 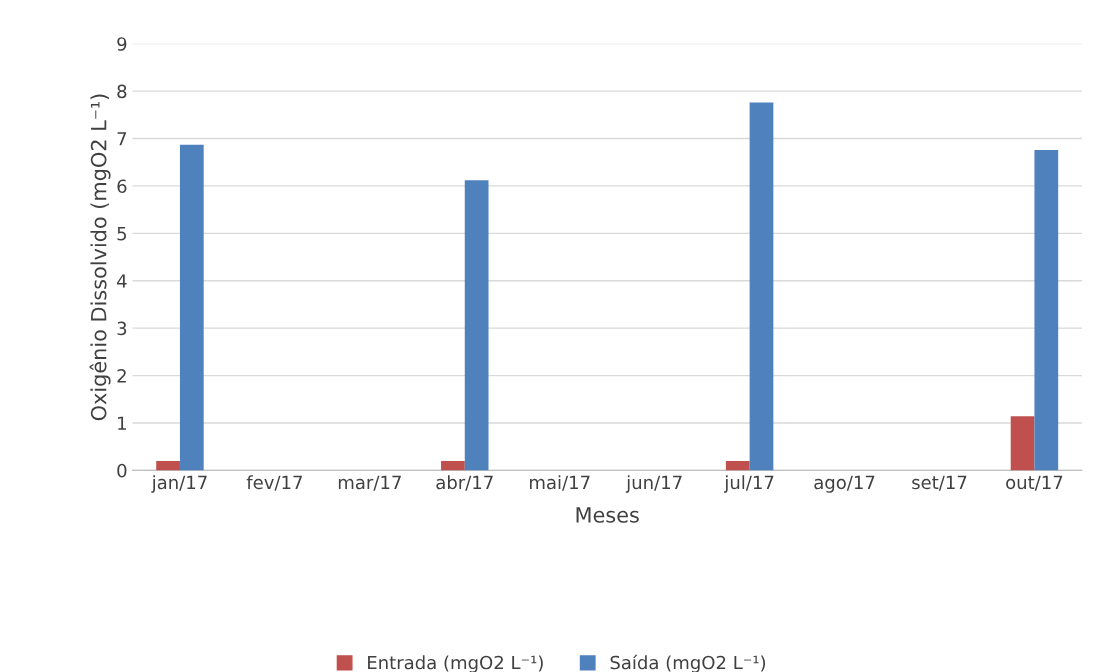 What do you see at coordinates (274, 483) in the screenshot?
I see `x-tick-label: fev/17` at bounding box center [274, 483].